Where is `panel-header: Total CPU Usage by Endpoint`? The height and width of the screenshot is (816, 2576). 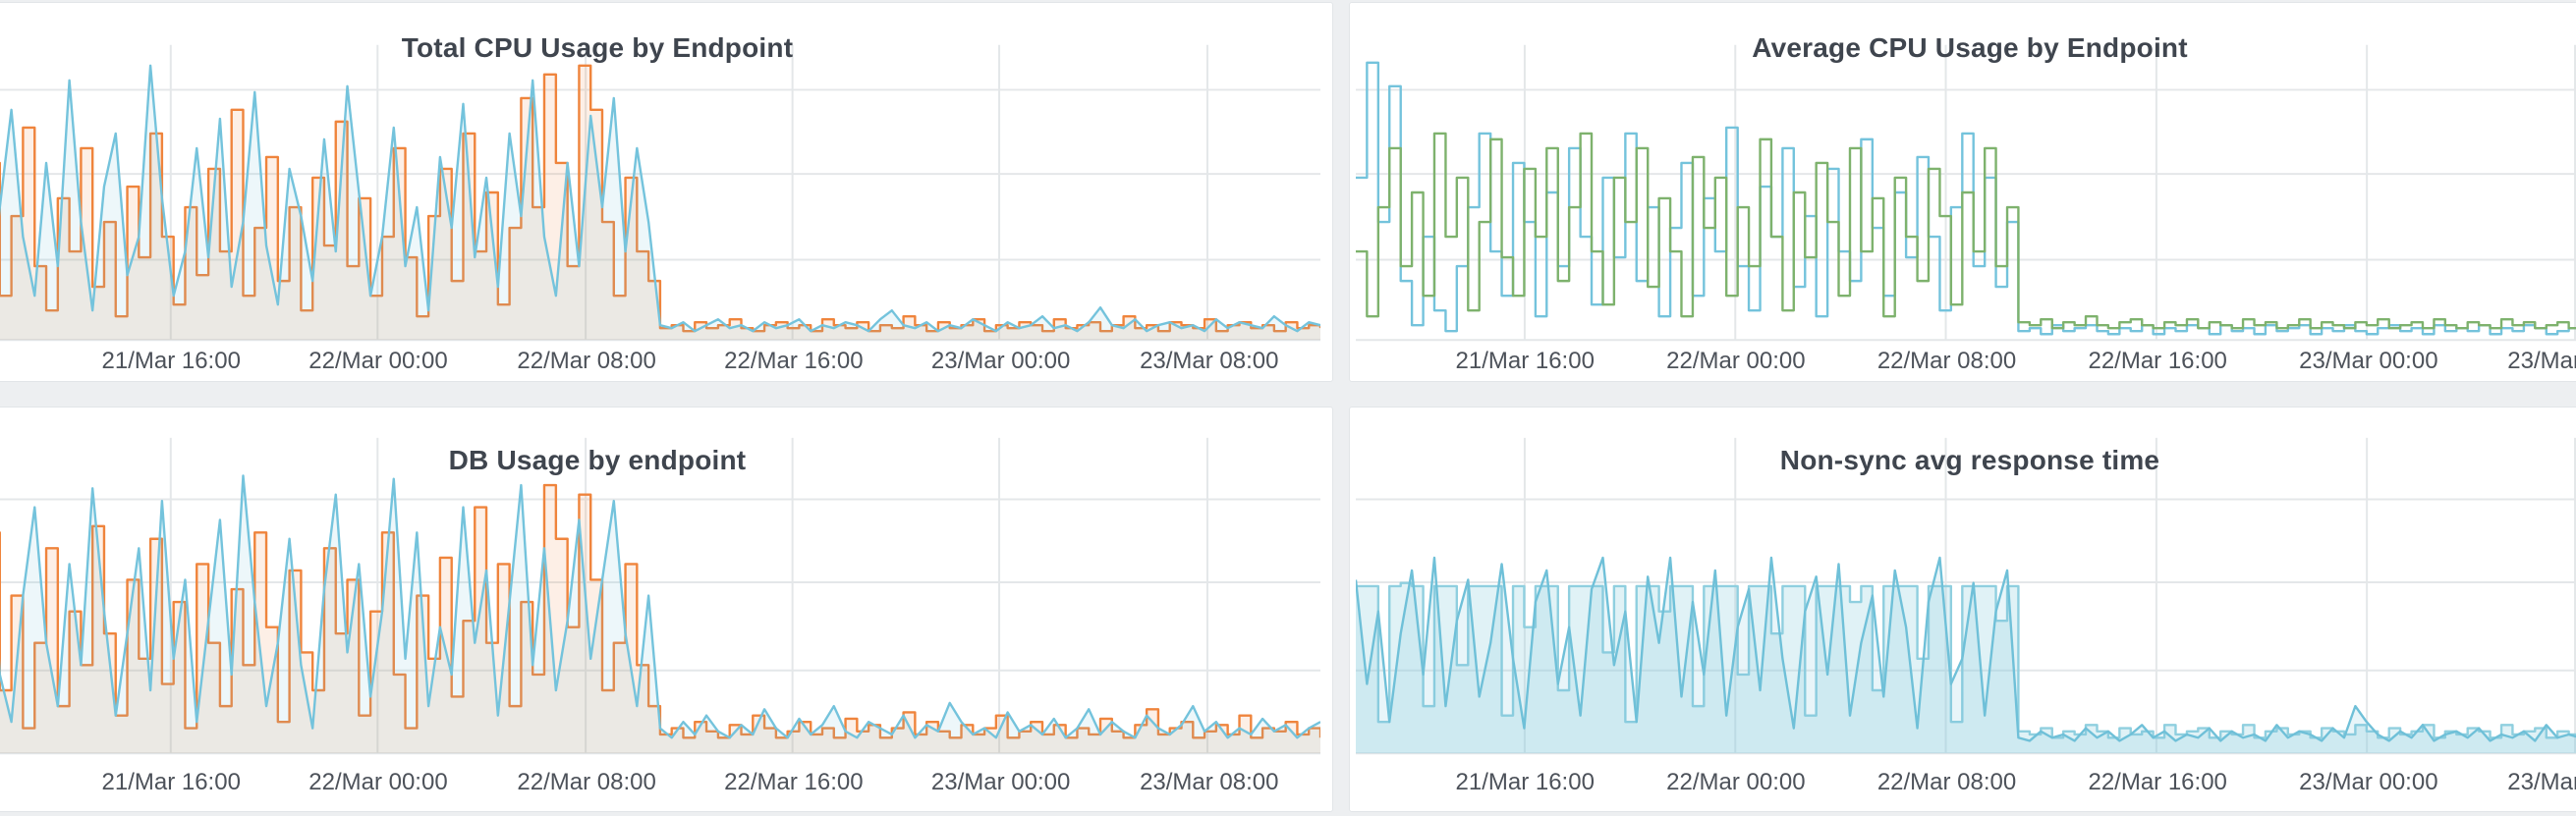 panel-header: Total CPU Usage by Endpoint is located at coordinates (666, 48).